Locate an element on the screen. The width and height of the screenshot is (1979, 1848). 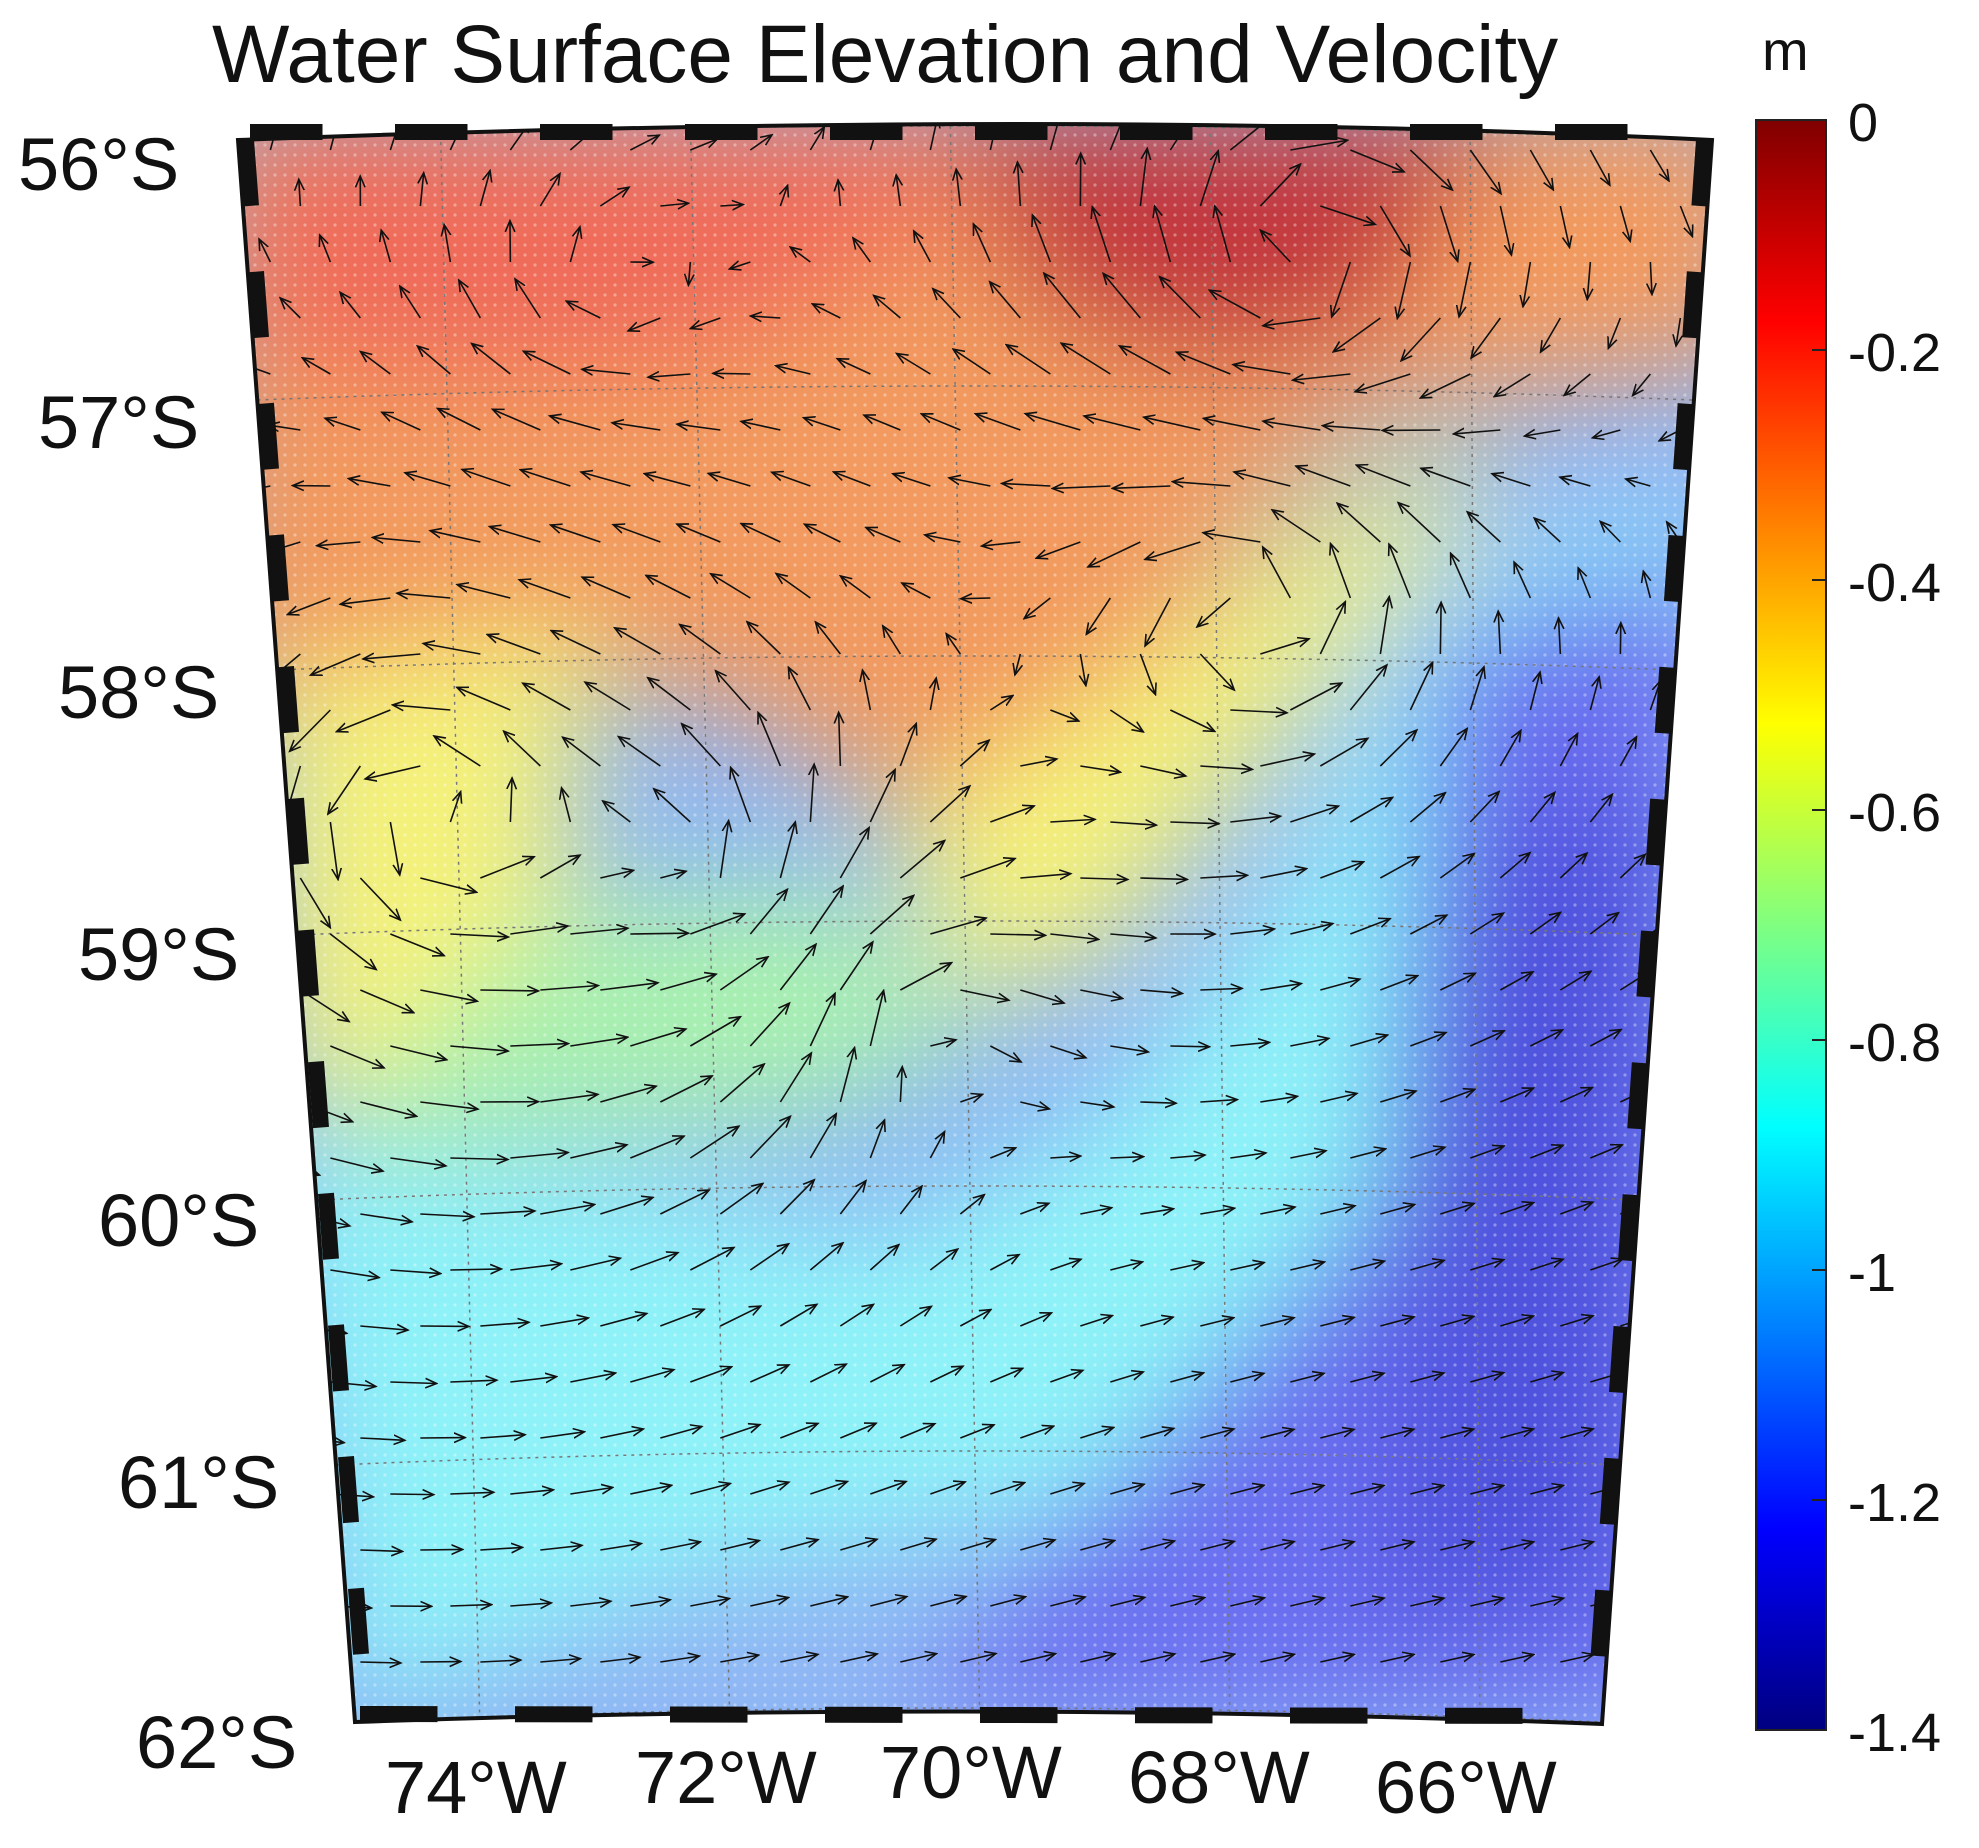
colorbar-ticks is located at coordinates (1819, 925).